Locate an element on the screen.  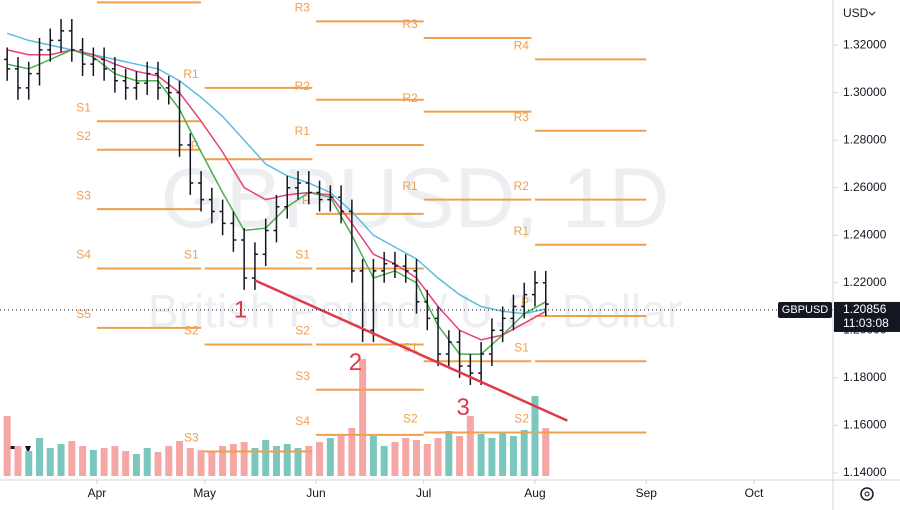
pivot-label: R4 is located at coordinates (522, 46).